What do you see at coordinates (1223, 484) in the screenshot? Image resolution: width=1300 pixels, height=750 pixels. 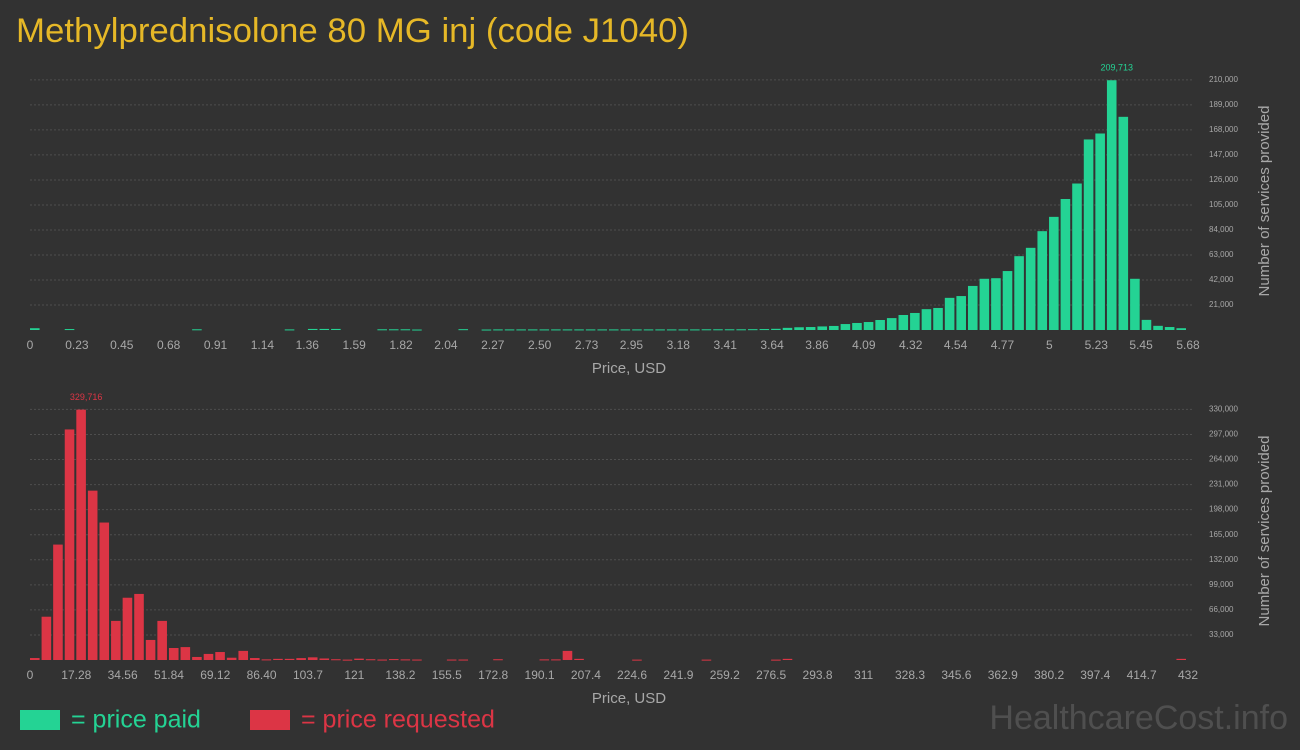 I see `y-tick-label: 231,000` at bounding box center [1223, 484].